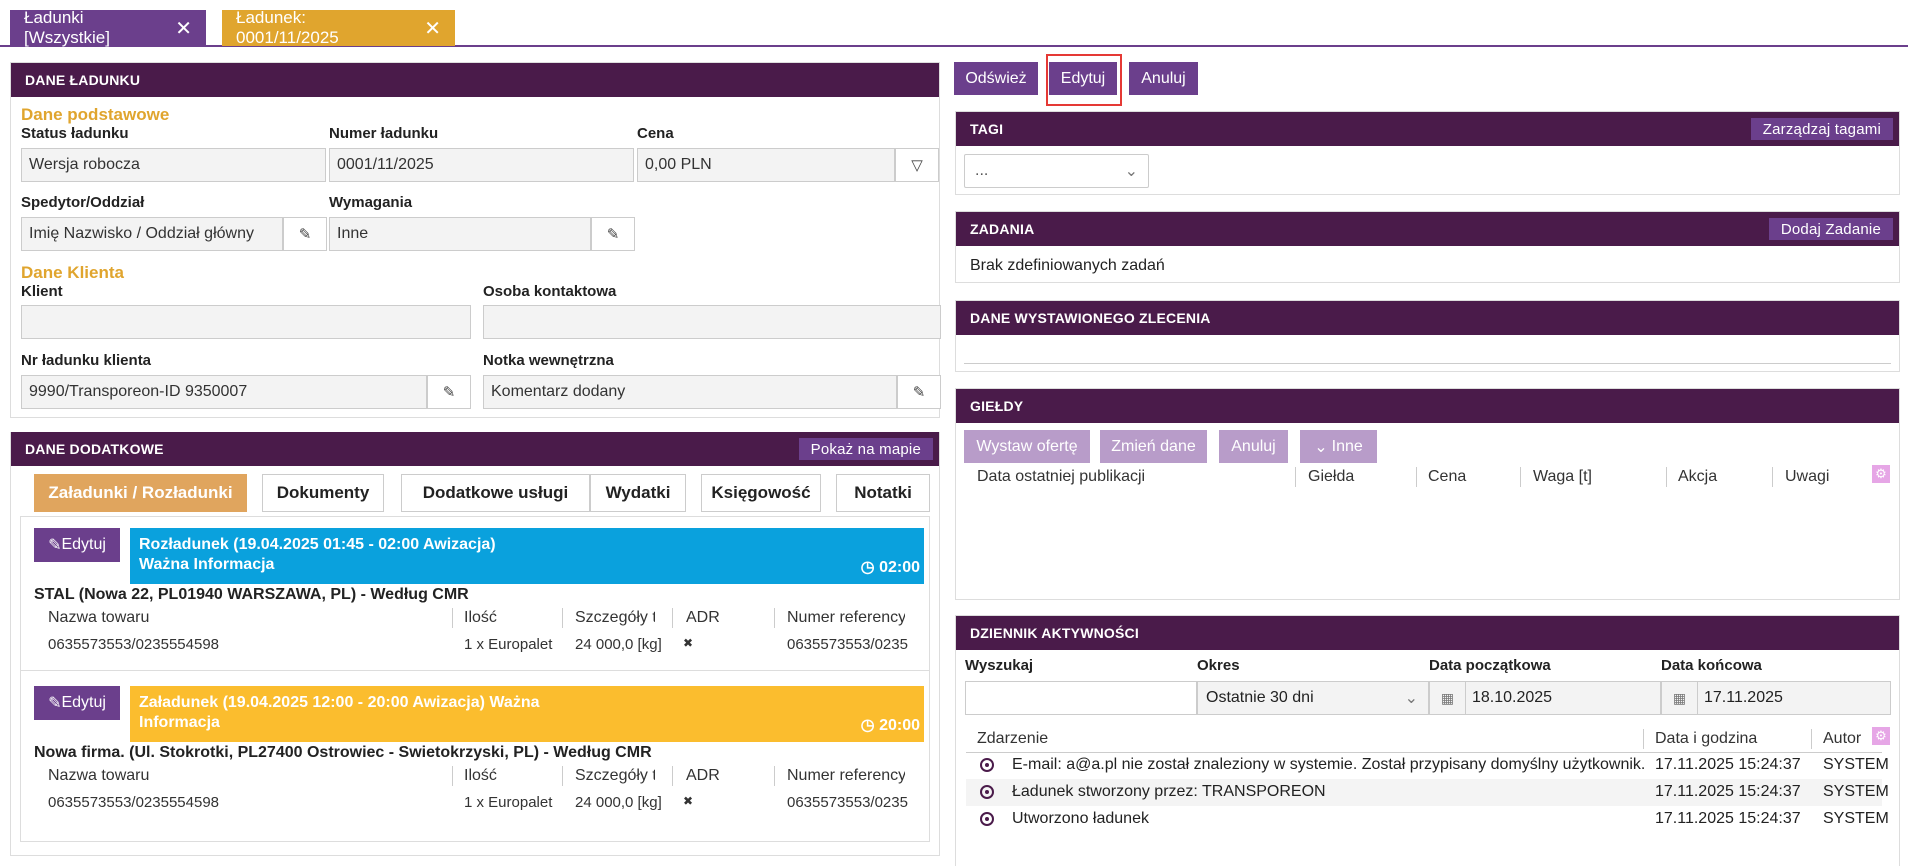 This screenshot has width=1908, height=866. What do you see at coordinates (99, 775) in the screenshot?
I see `col-goods: Nazwa towaru` at bounding box center [99, 775].